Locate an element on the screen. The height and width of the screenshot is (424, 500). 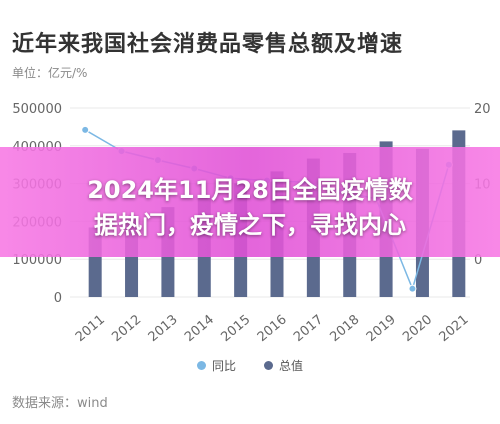
y-right-tick-label: 0 is located at coordinates (478, 260).